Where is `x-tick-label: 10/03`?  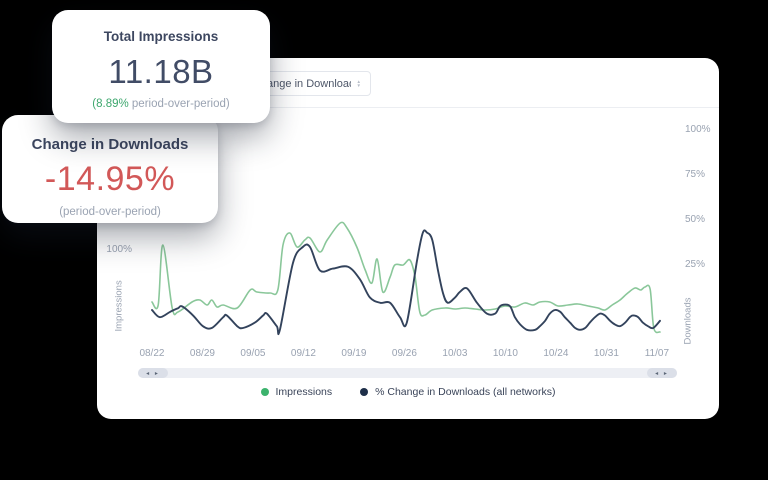
x-tick-label: 10/03 is located at coordinates (455, 353).